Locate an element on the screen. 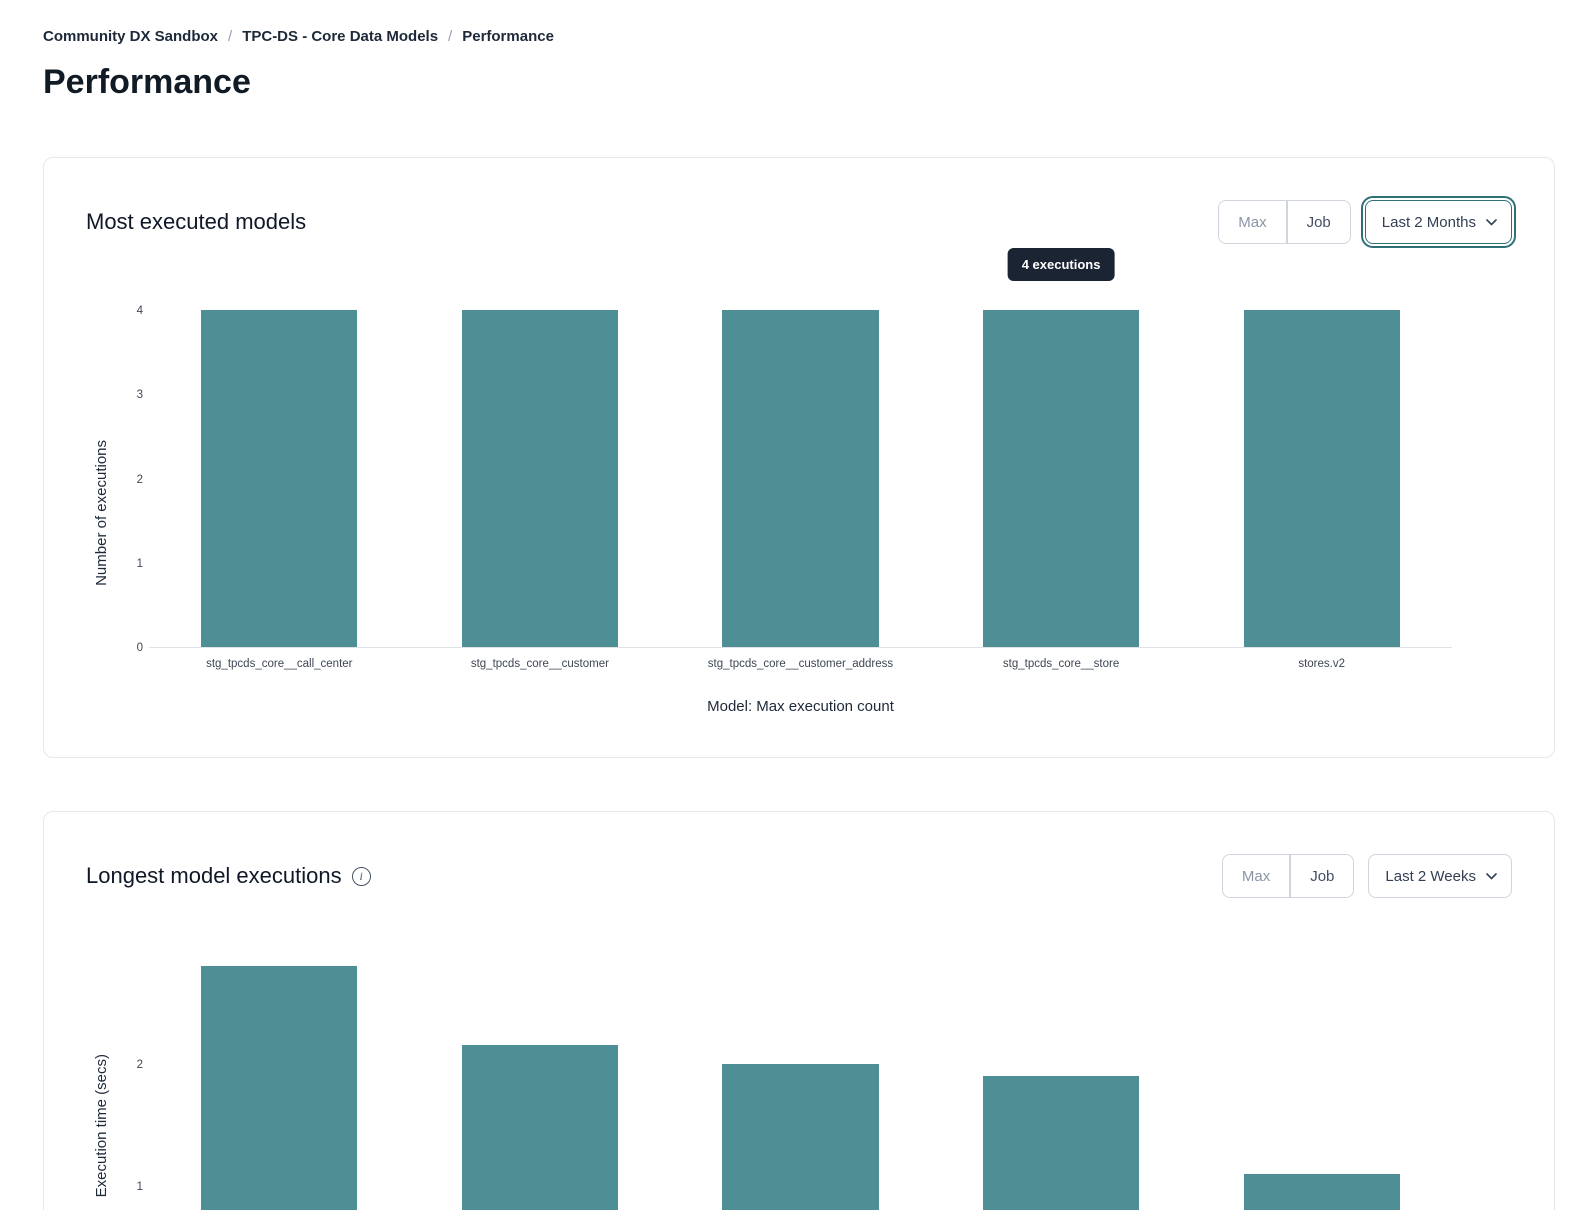  bar-stg_tpcds_core__customer is located at coordinates (540, 478).